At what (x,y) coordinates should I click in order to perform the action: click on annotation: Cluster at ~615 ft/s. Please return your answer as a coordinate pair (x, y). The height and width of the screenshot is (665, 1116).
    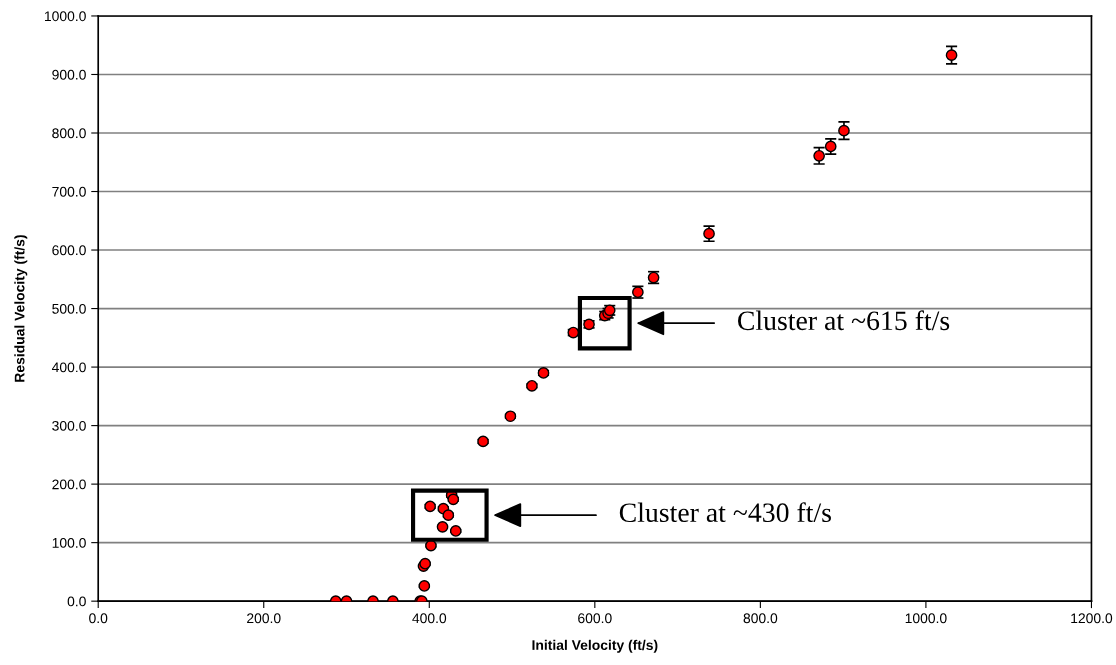
    Looking at the image, I should click on (844, 320).